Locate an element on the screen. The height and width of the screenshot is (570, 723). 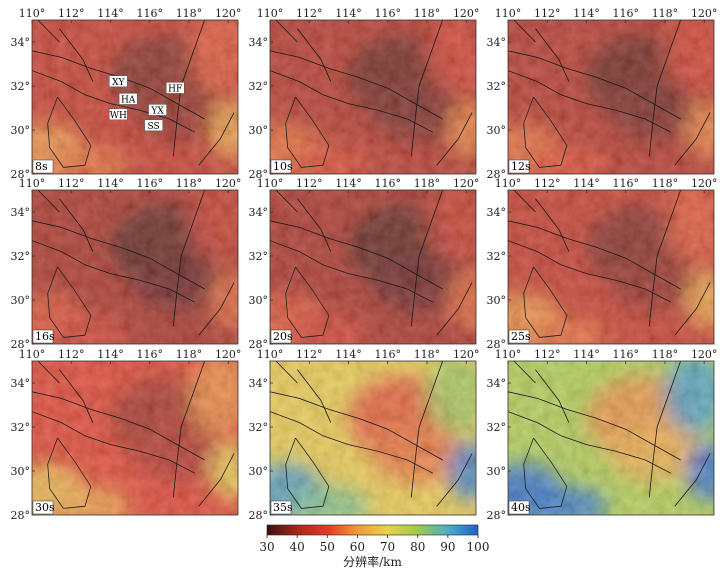
station-label: SS is located at coordinates (154, 127).